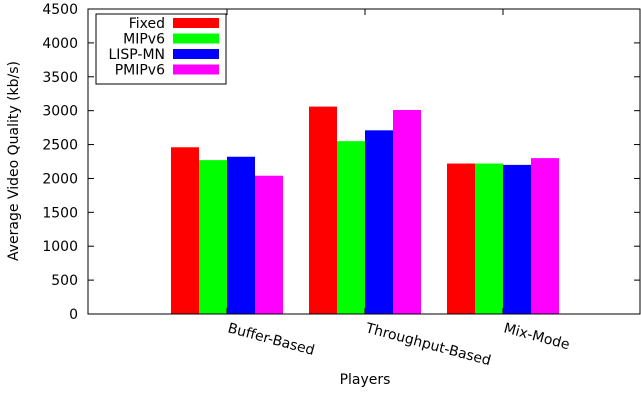  What do you see at coordinates (60, 78) in the screenshot?
I see `y-tick-label: 3500` at bounding box center [60, 78].